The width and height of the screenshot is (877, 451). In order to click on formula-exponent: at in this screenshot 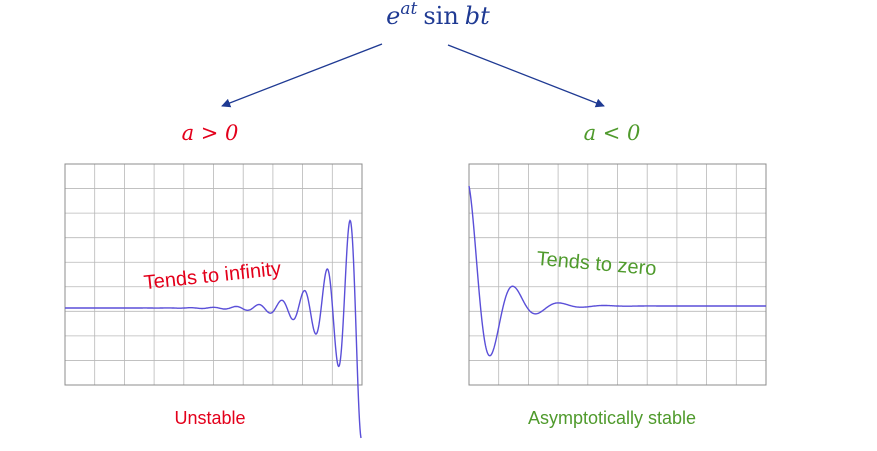, I will do `click(408, 9)`.